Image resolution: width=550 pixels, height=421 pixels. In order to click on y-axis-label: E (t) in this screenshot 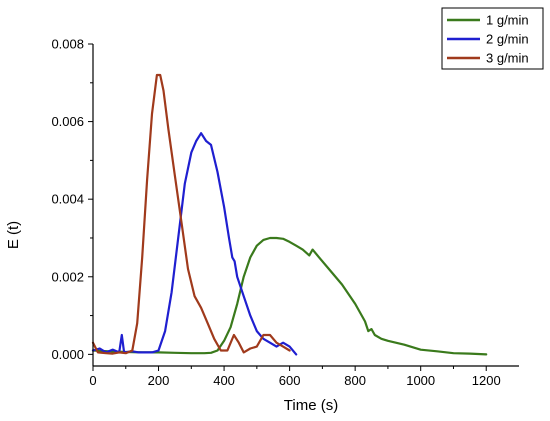, I will do `click(13, 235)`.